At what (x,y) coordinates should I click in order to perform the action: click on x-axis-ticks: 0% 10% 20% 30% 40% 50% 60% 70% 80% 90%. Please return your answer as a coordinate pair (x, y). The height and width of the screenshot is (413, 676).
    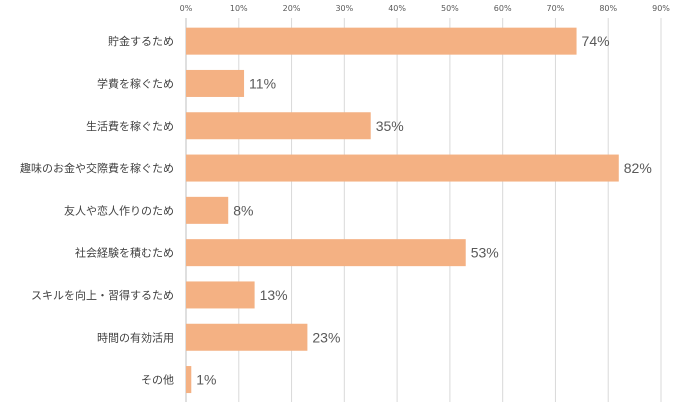
    Looking at the image, I should click on (425, 8).